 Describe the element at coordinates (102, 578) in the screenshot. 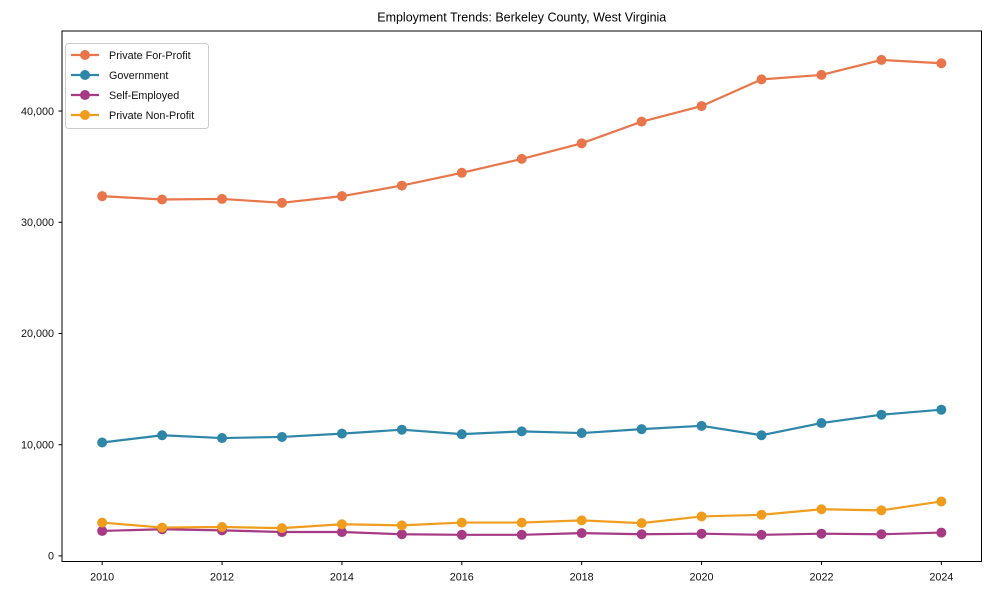

I see `x-axis-tick-label: 2010` at that location.